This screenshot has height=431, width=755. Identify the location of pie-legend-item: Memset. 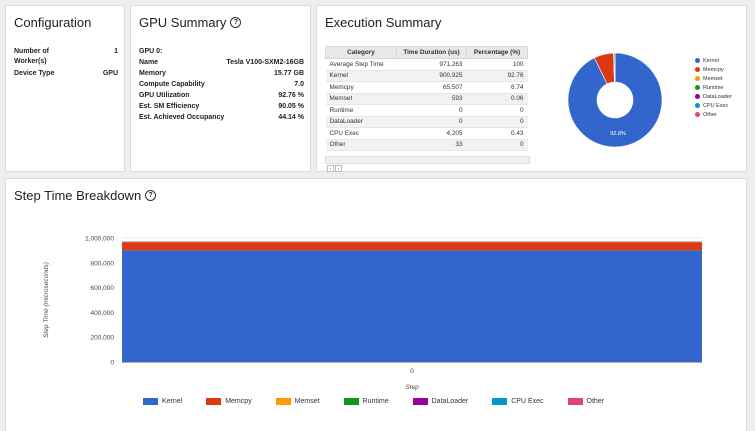
(713, 78).